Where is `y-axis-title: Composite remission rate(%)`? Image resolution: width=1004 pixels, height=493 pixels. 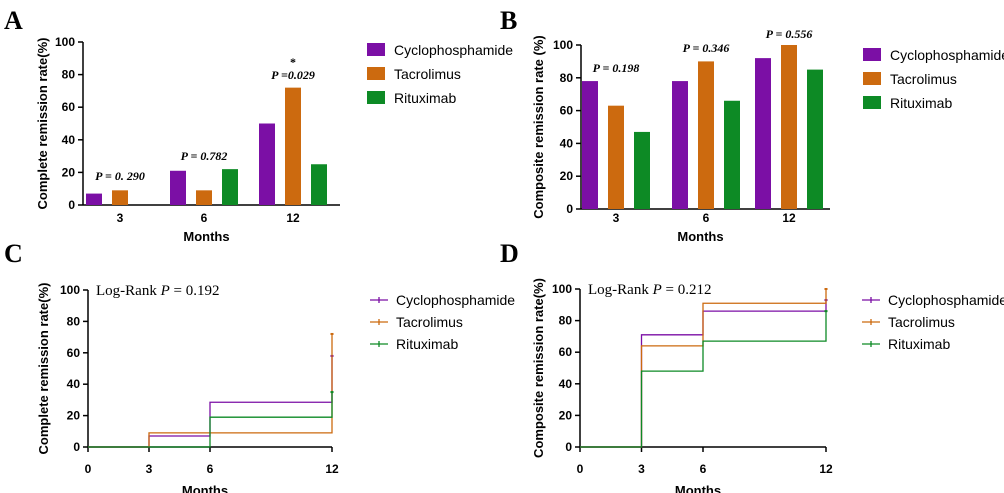
y-axis-title: Composite remission rate(%) is located at coordinates (538, 368).